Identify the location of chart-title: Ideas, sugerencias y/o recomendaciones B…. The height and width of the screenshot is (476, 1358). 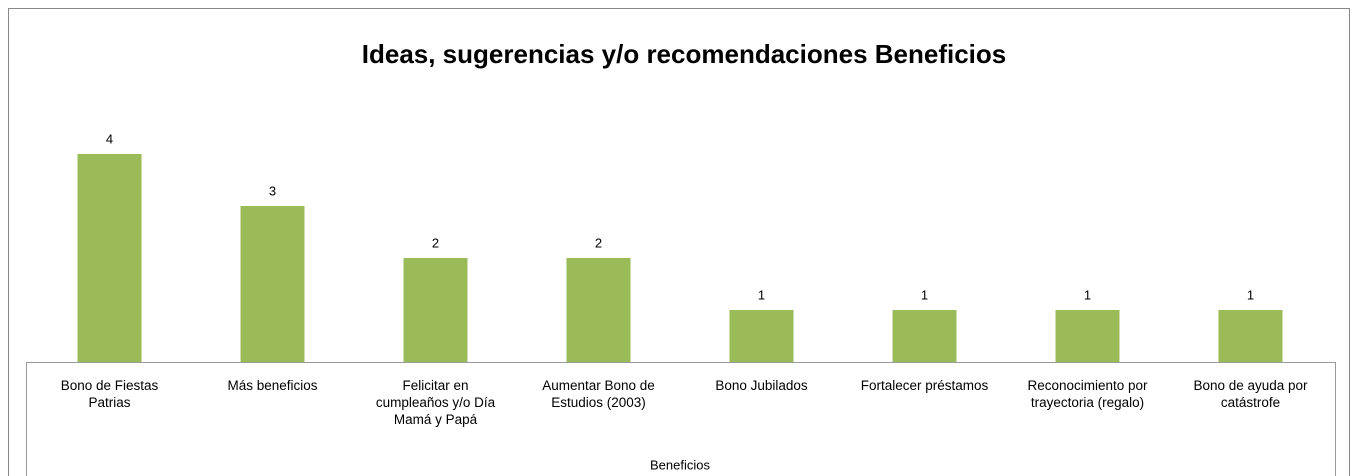
(684, 54).